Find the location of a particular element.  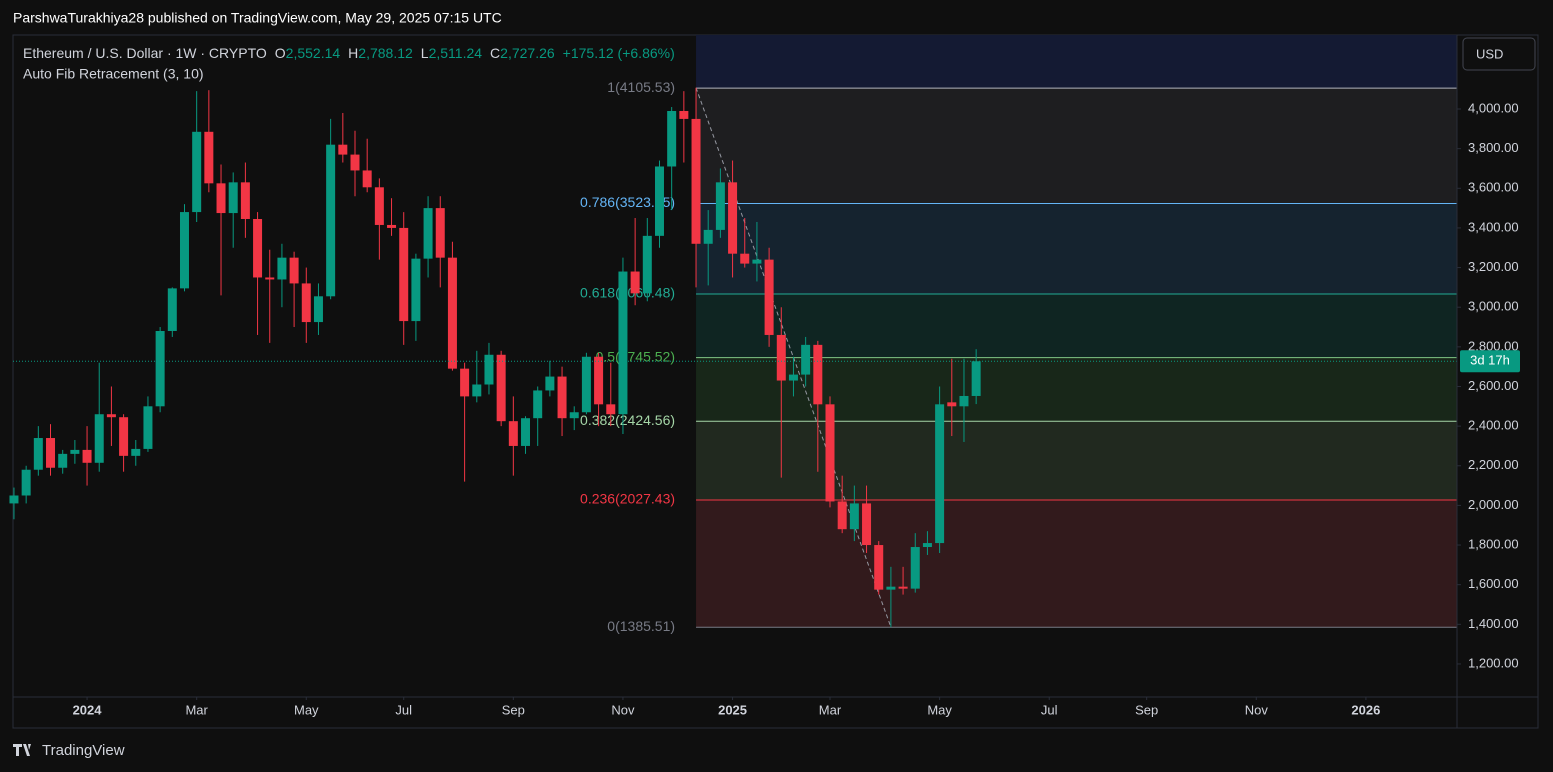

currency-button is located at coordinates (1499, 54).